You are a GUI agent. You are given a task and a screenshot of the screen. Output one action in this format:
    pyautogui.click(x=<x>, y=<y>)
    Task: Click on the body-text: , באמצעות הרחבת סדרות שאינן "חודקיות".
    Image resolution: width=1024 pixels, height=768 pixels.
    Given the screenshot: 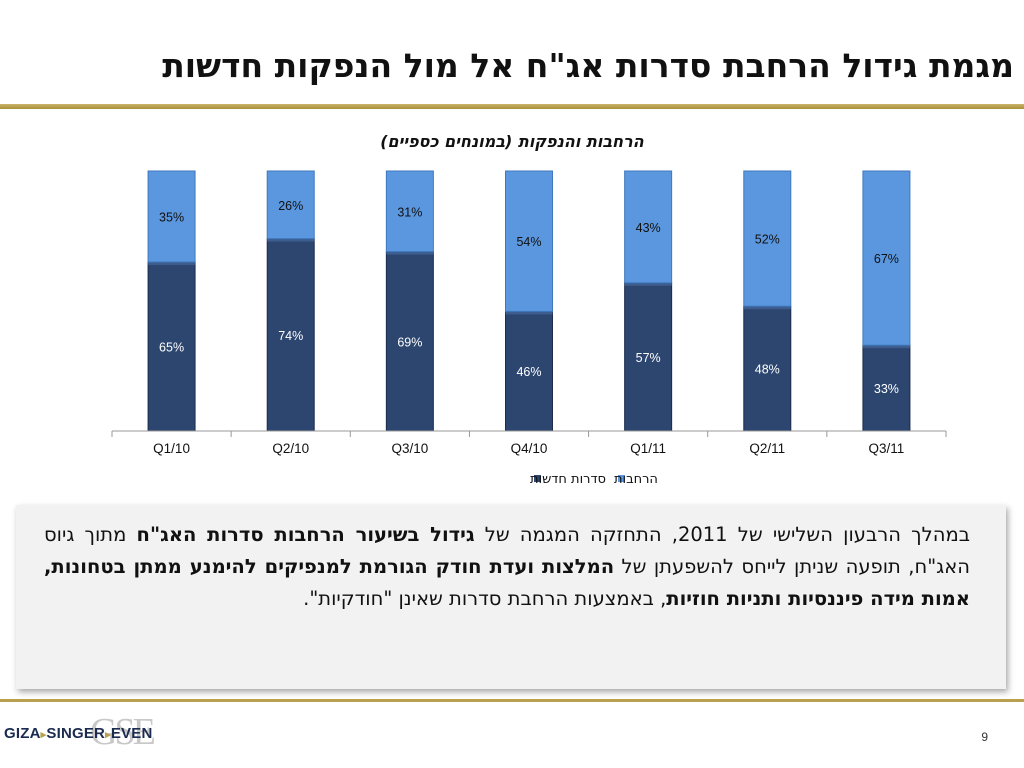 What is the action you would take?
    pyautogui.click(x=485, y=598)
    